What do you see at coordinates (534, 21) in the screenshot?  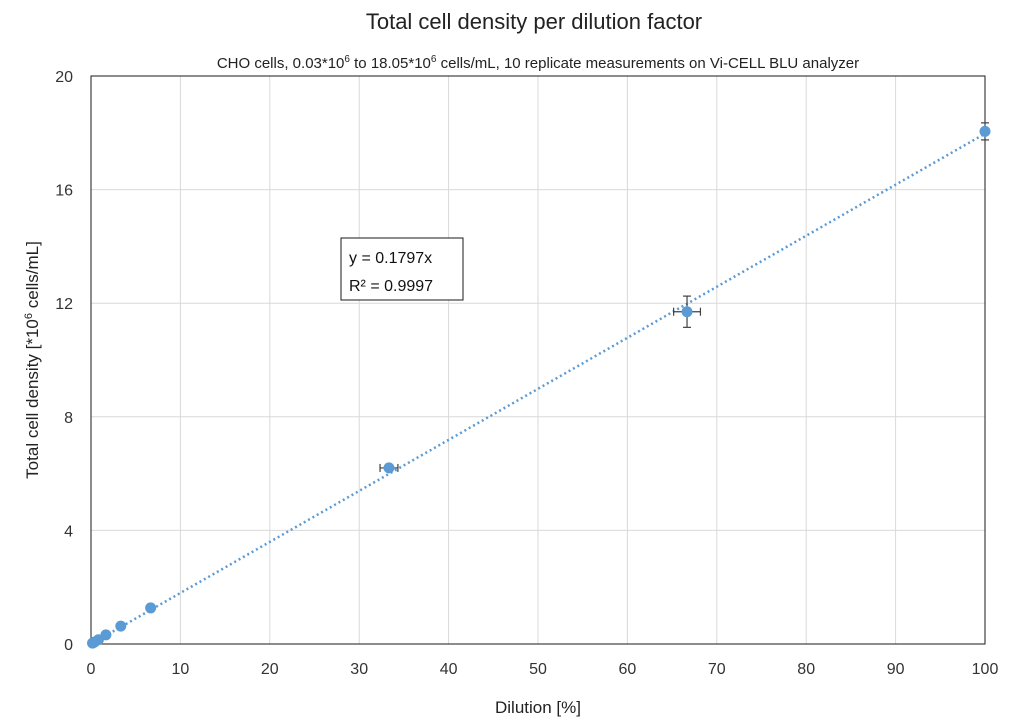 I see `chart-title: Total cell density per dilution factor` at bounding box center [534, 21].